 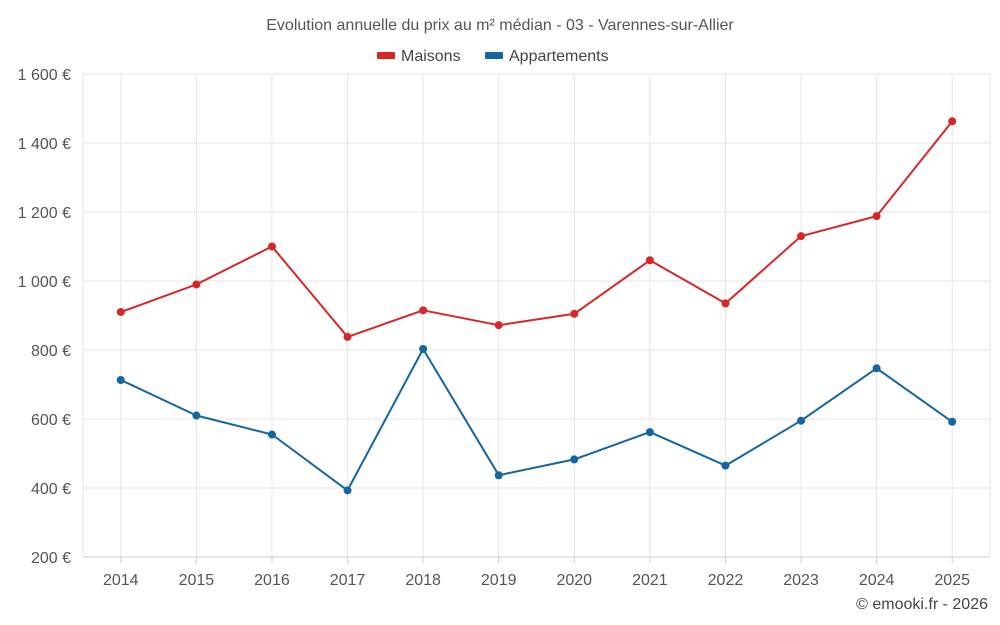 What do you see at coordinates (121, 580) in the screenshot?
I see `x-tick-label: 2014` at bounding box center [121, 580].